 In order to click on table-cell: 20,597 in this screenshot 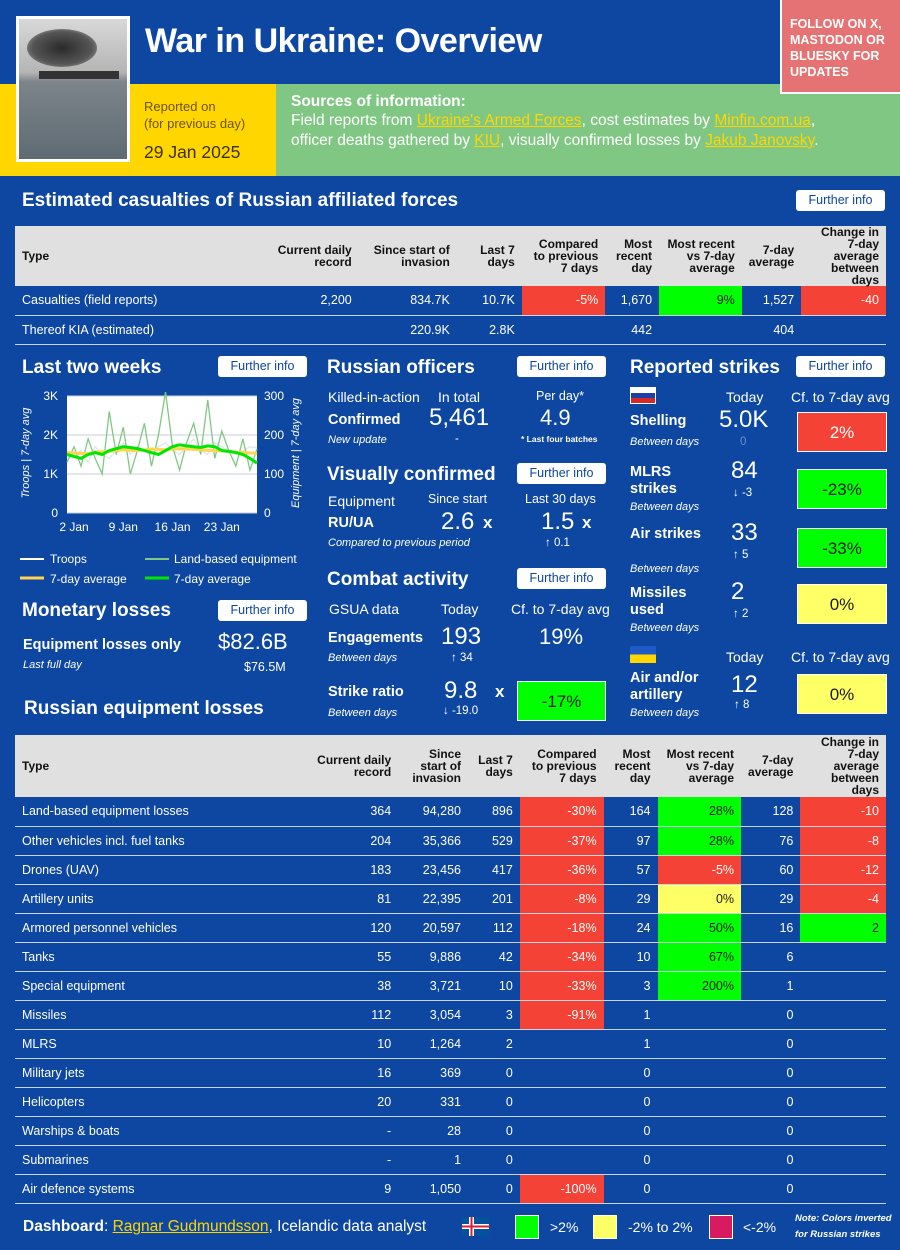, I will do `click(433, 928)`.